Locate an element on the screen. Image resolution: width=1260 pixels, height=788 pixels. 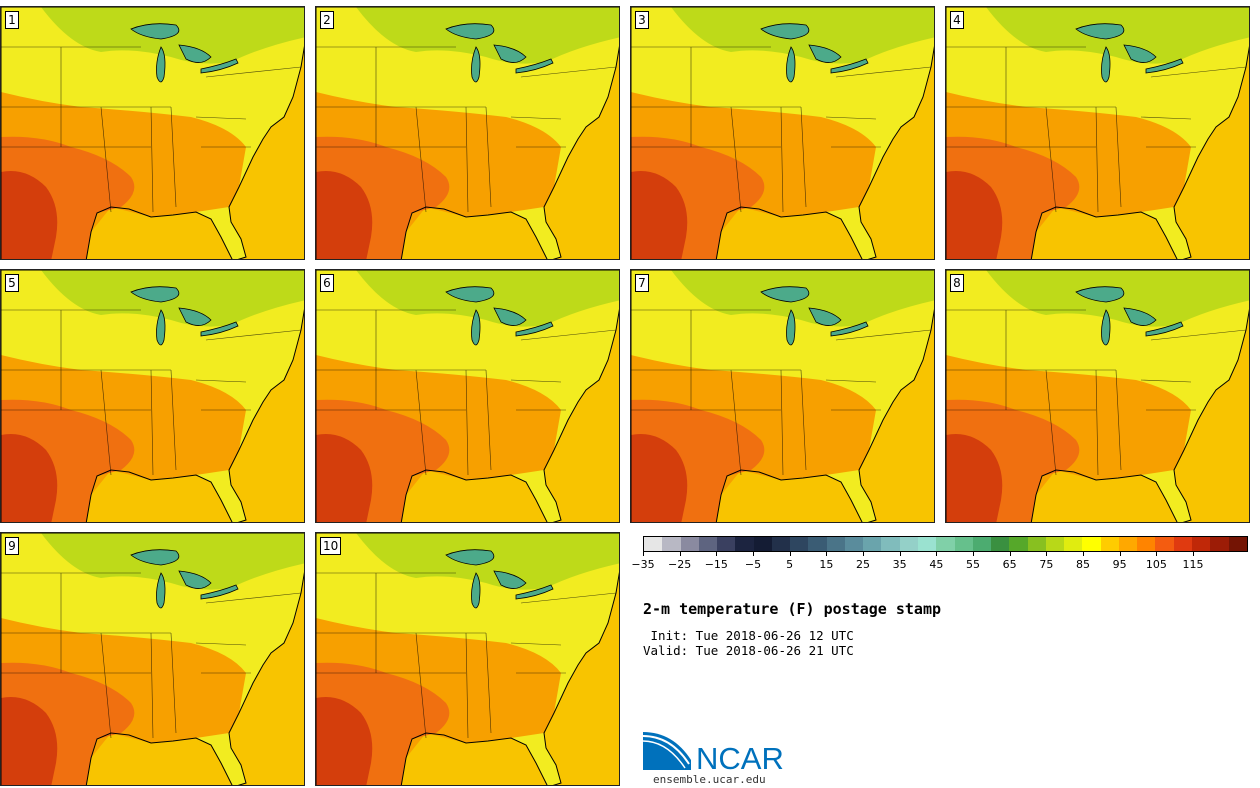
colorbar-tick-label: 75 is located at coordinates (1046, 564).